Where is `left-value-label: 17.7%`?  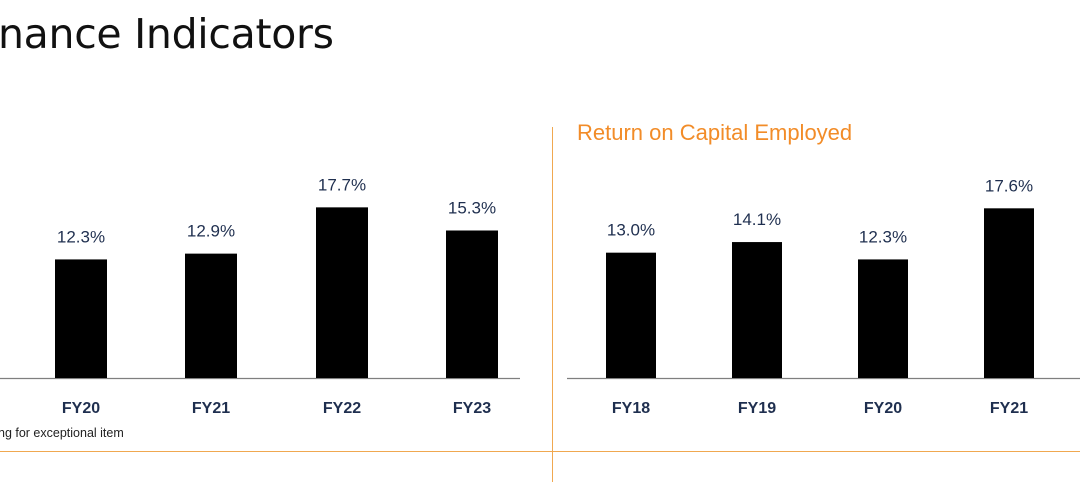 left-value-label: 17.7% is located at coordinates (342, 184).